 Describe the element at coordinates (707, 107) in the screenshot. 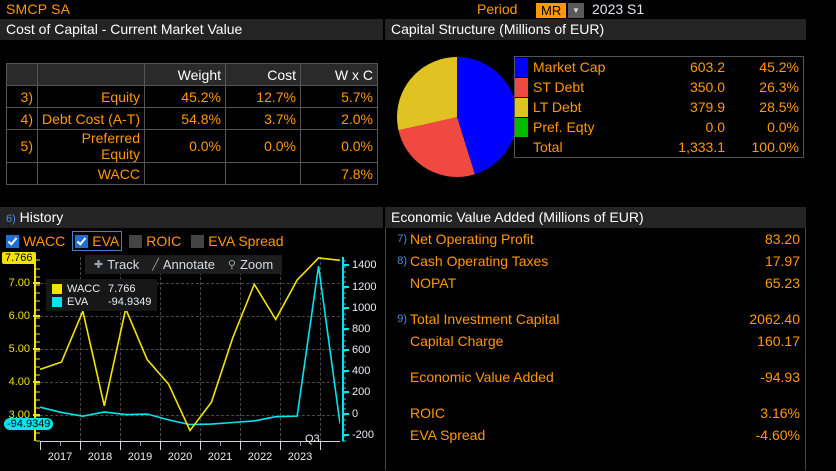

I see `legend-value: 379.9` at that location.